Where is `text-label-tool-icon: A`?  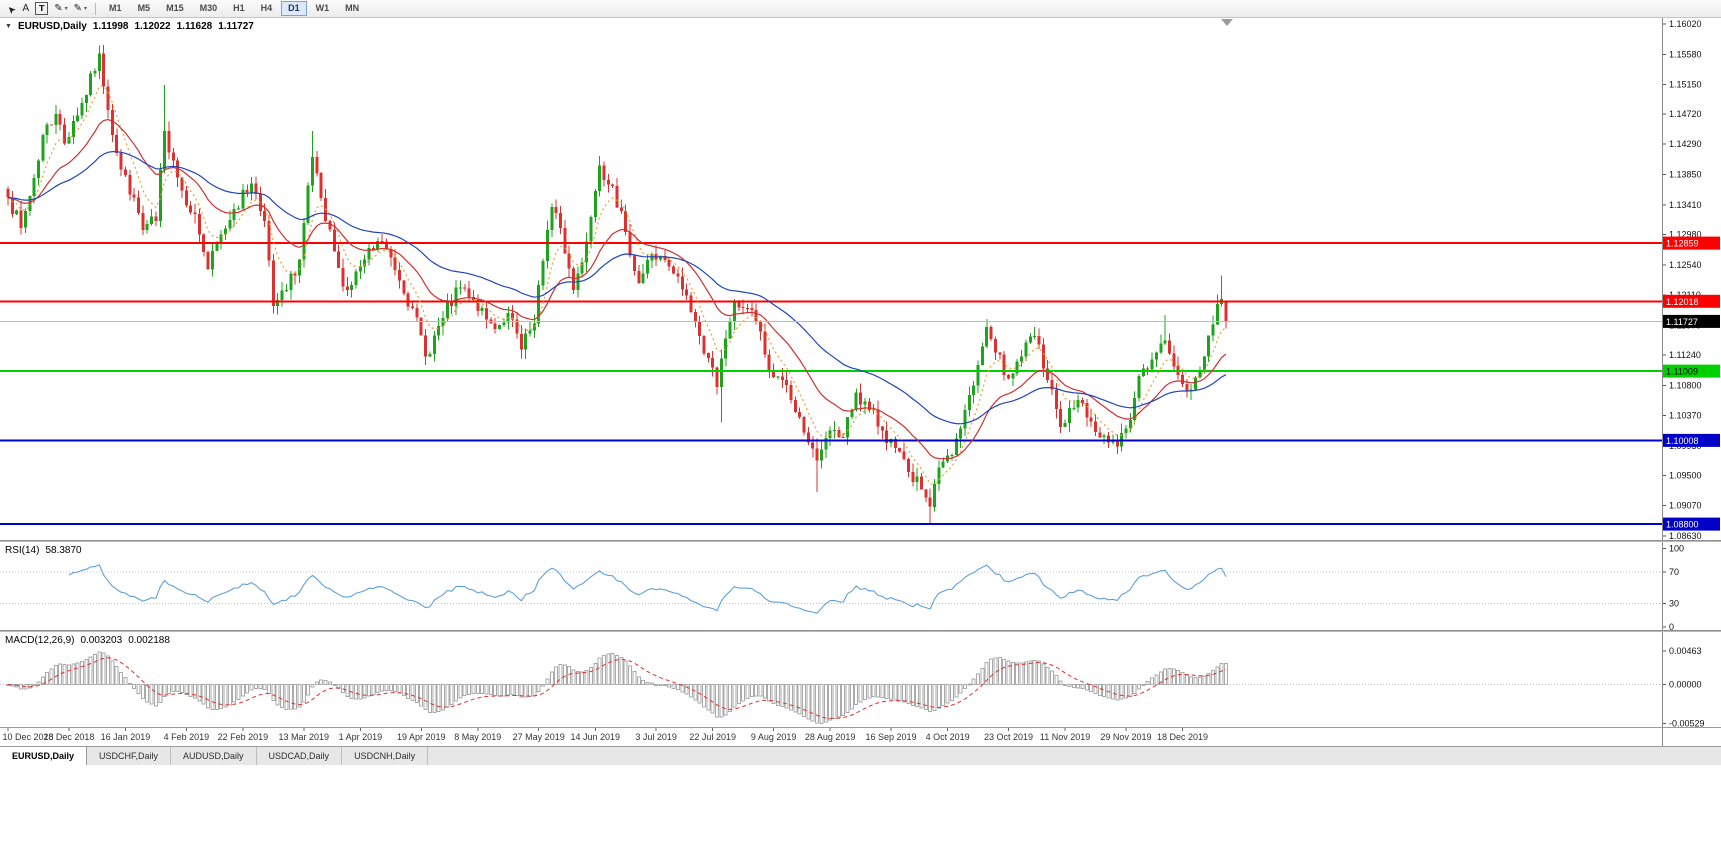 text-label-tool-icon: A is located at coordinates (26, 8).